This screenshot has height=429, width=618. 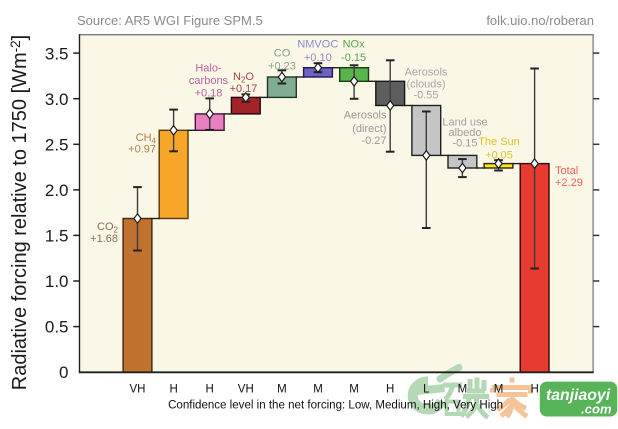 I want to click on svg-text: CH4, so click(x=146, y=139).